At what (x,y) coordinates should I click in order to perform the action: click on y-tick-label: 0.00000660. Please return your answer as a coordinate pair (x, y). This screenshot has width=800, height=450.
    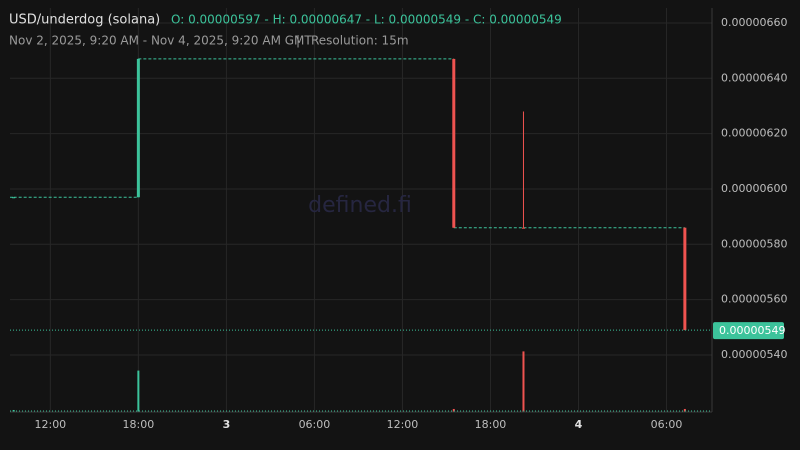
    Looking at the image, I should click on (754, 22).